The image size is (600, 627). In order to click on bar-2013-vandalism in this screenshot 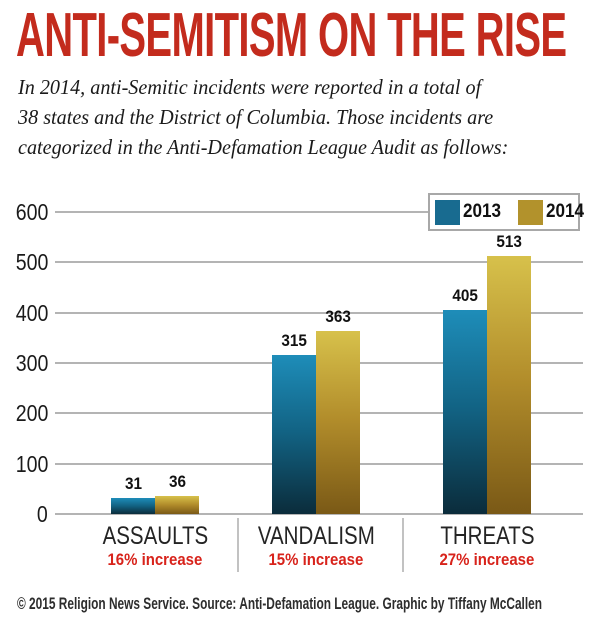, I will do `click(294, 434)`.